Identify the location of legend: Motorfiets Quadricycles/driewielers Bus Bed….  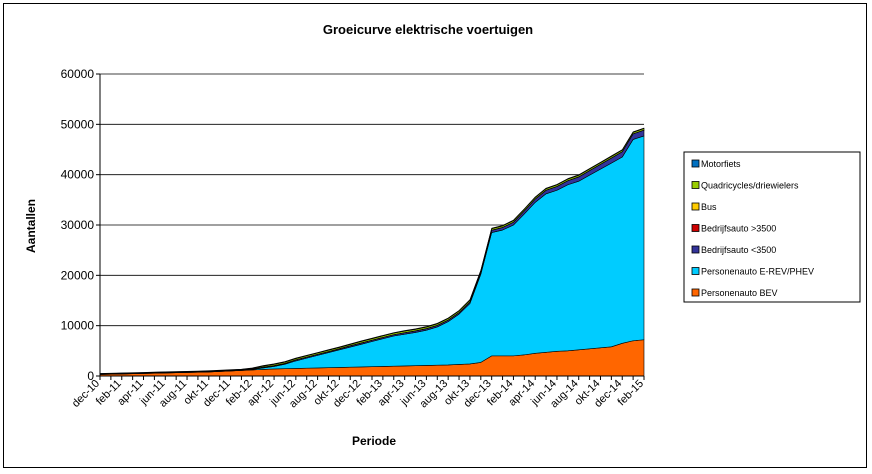
(772, 227).